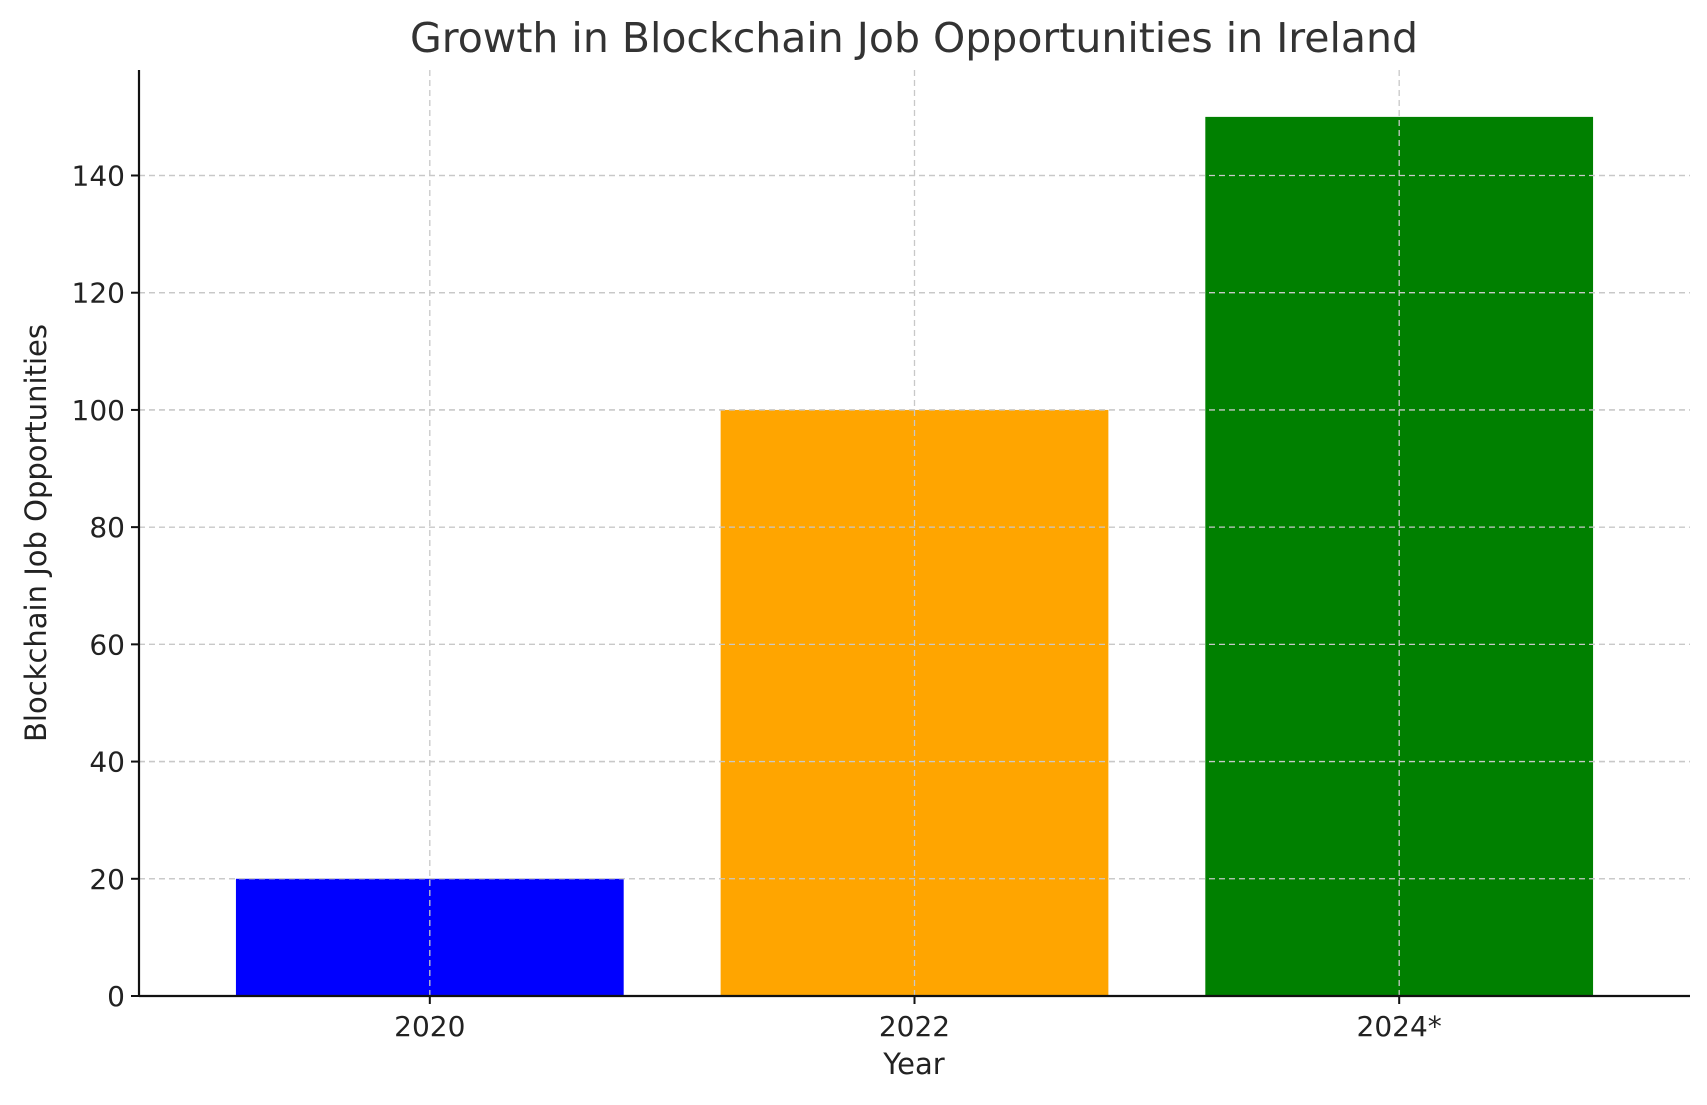 This screenshot has width=1707, height=1105. I want to click on y-tick-label: 120, so click(98, 293).